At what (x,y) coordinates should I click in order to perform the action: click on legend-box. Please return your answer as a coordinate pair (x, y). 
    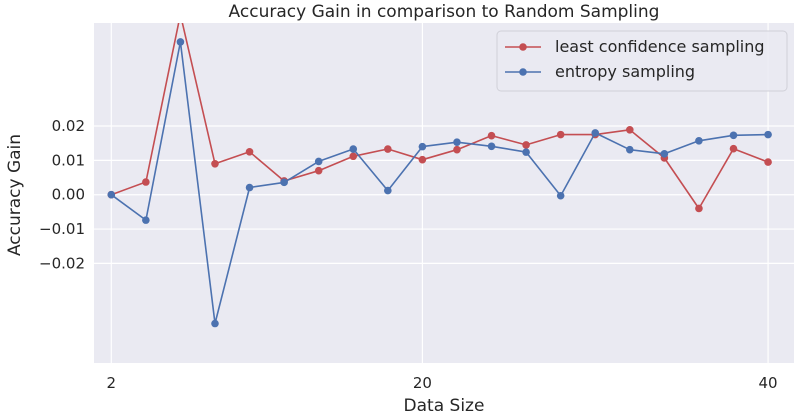
    Looking at the image, I should click on (642, 61).